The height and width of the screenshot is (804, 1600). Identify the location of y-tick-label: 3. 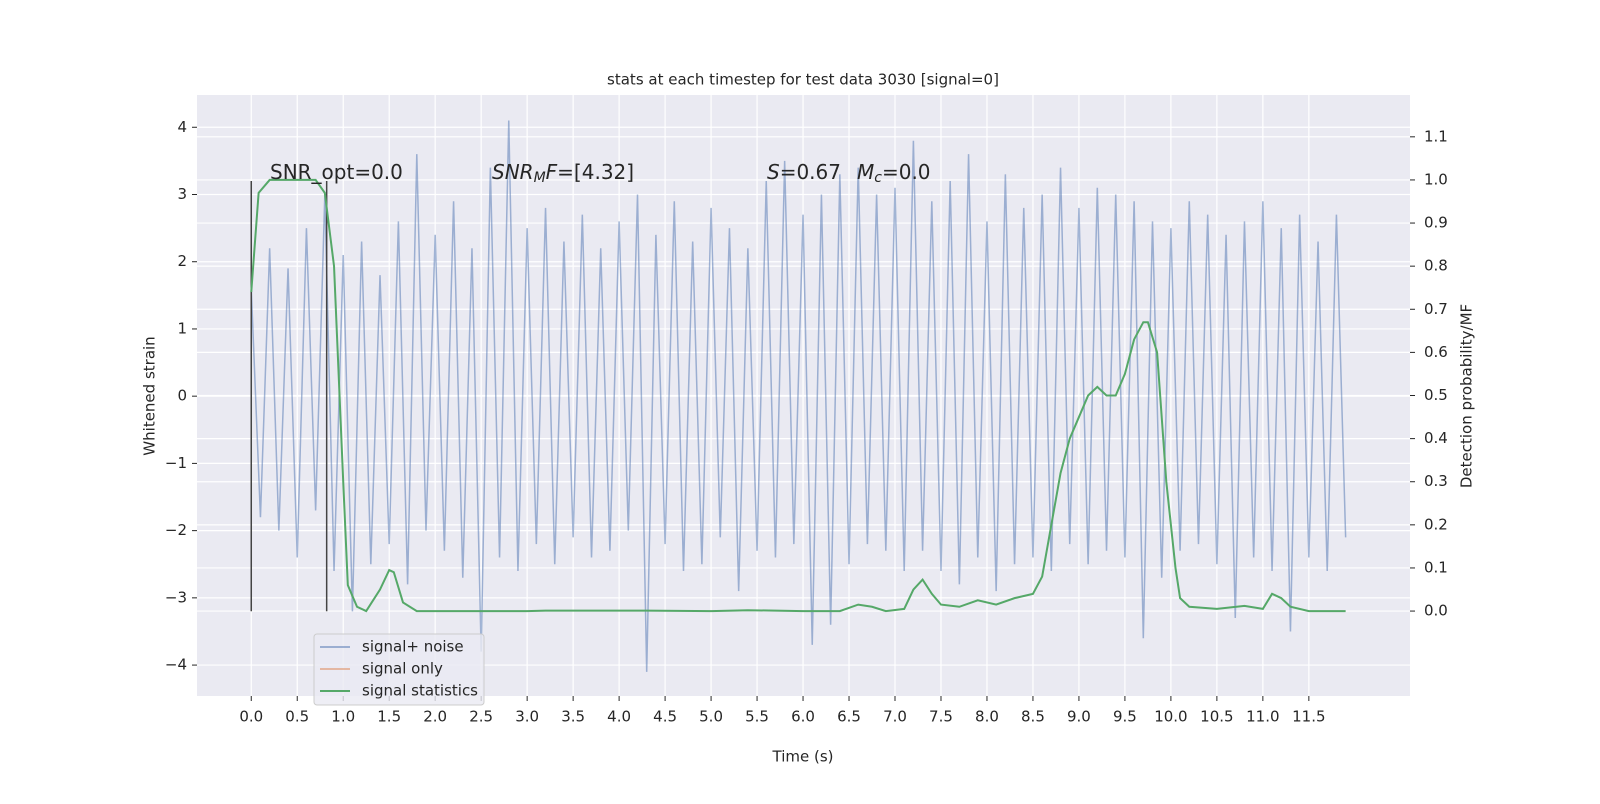
(182, 194).